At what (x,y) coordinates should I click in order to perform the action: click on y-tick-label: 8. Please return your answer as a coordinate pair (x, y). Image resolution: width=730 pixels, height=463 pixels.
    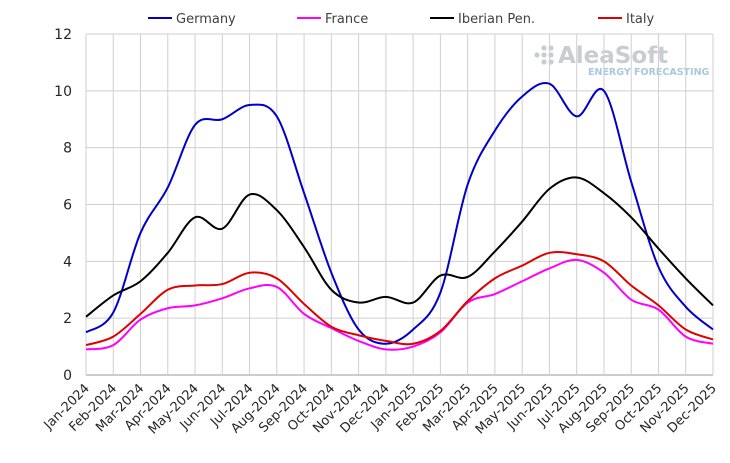
    Looking at the image, I should click on (67, 149).